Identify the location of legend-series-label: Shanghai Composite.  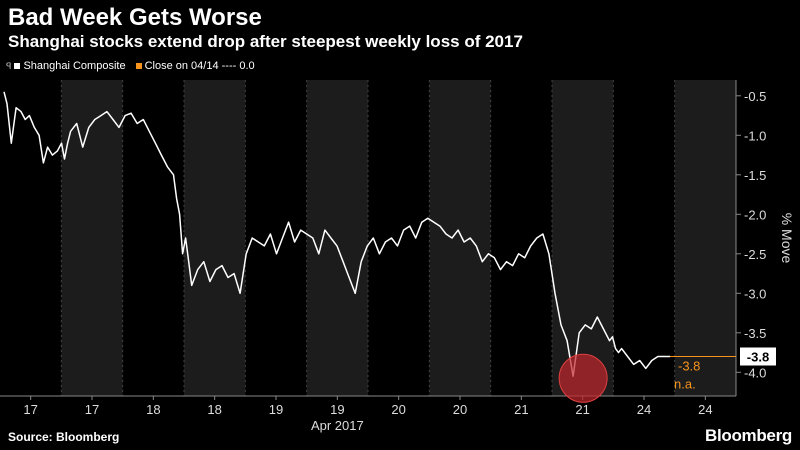
(74, 66).